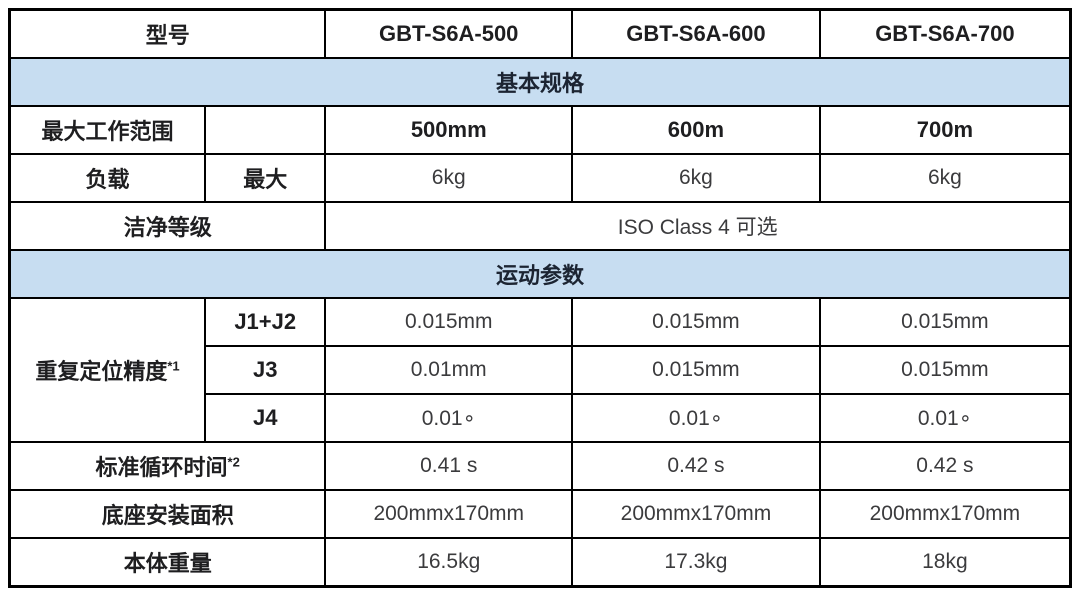 This screenshot has height=596, width=1080. I want to click on repeatability-label: 重复定位精度*1, so click(107, 370).